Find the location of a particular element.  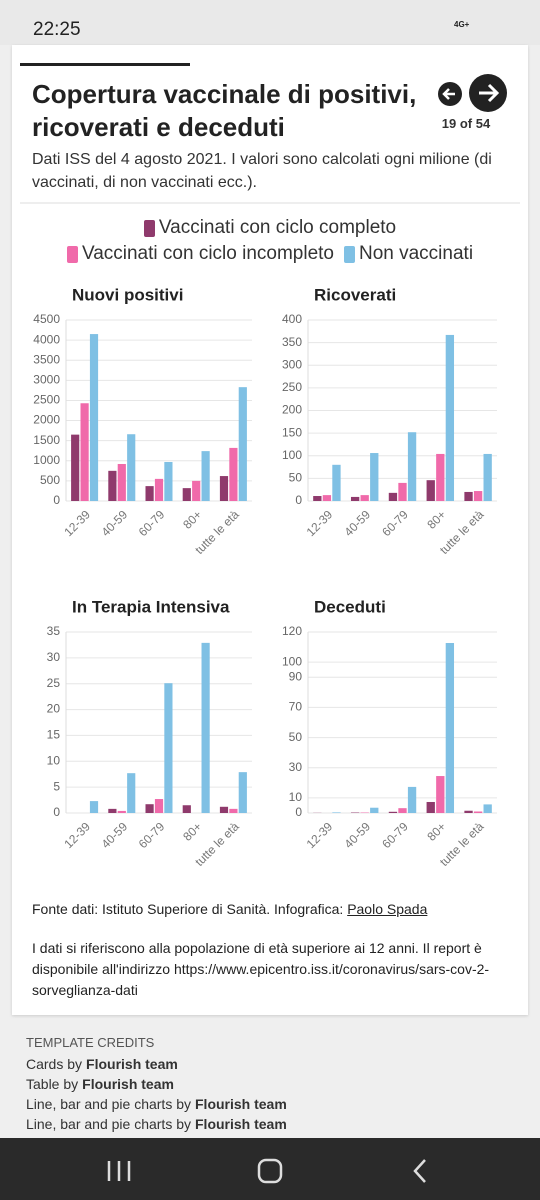

title-rule is located at coordinates (105, 64).